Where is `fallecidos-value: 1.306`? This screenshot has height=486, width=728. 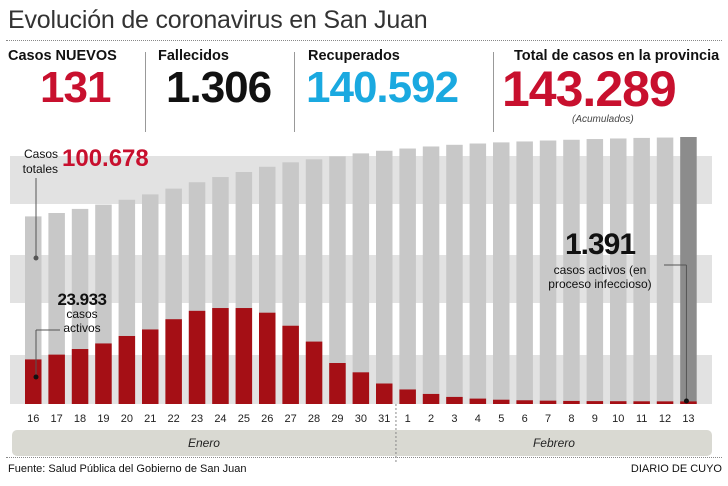
fallecidos-value: 1.306 is located at coordinates (219, 87).